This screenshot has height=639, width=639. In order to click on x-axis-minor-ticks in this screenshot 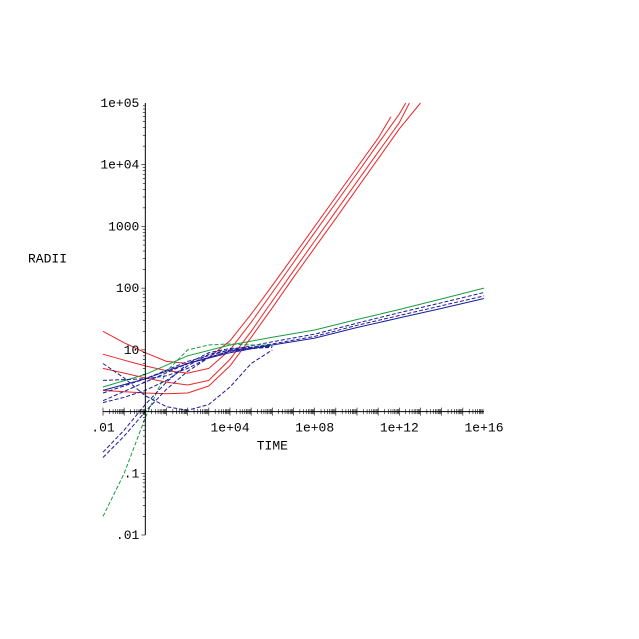, I will do `click(293, 411)`.